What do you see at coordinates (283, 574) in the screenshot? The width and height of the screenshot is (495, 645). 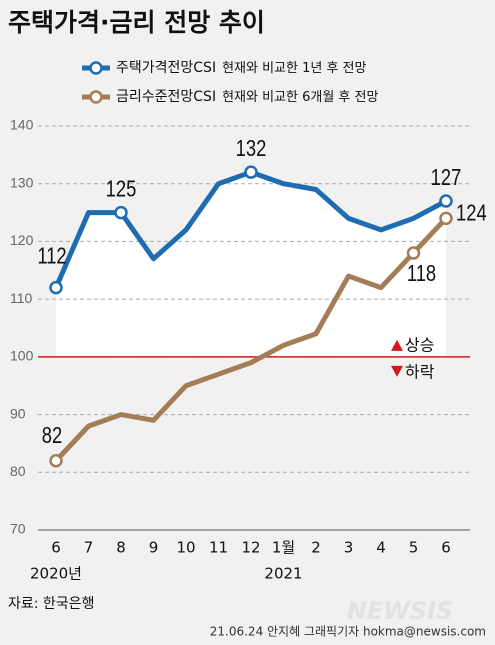 I see `year-label: 2021` at bounding box center [283, 574].